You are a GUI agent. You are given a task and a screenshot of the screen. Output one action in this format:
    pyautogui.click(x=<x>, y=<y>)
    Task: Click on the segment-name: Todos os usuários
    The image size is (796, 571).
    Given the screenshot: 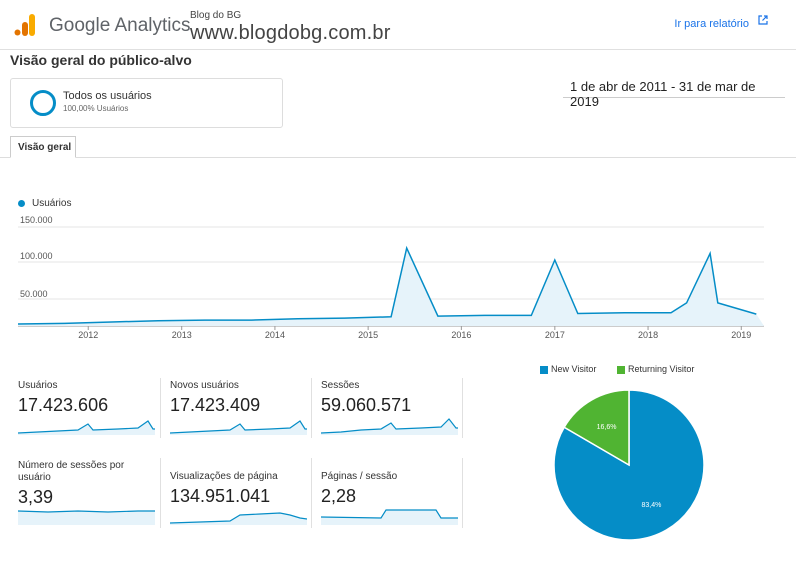 What is the action you would take?
    pyautogui.click(x=107, y=96)
    